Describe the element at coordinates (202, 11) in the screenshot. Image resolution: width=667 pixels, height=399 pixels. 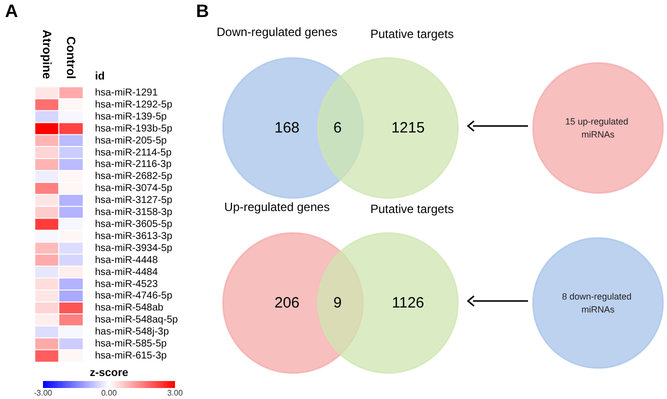
I see `text: B` at that location.